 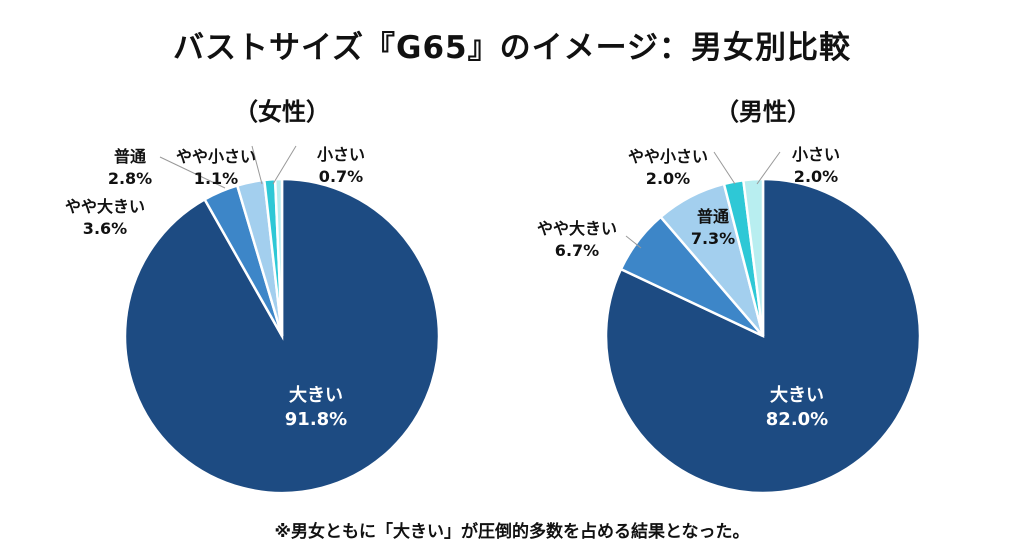 What do you see at coordinates (512, 532) in the screenshot?
I see `footnote: ※男女ともに「大きい」が圧倒的多数を占める結果となった。` at bounding box center [512, 532].